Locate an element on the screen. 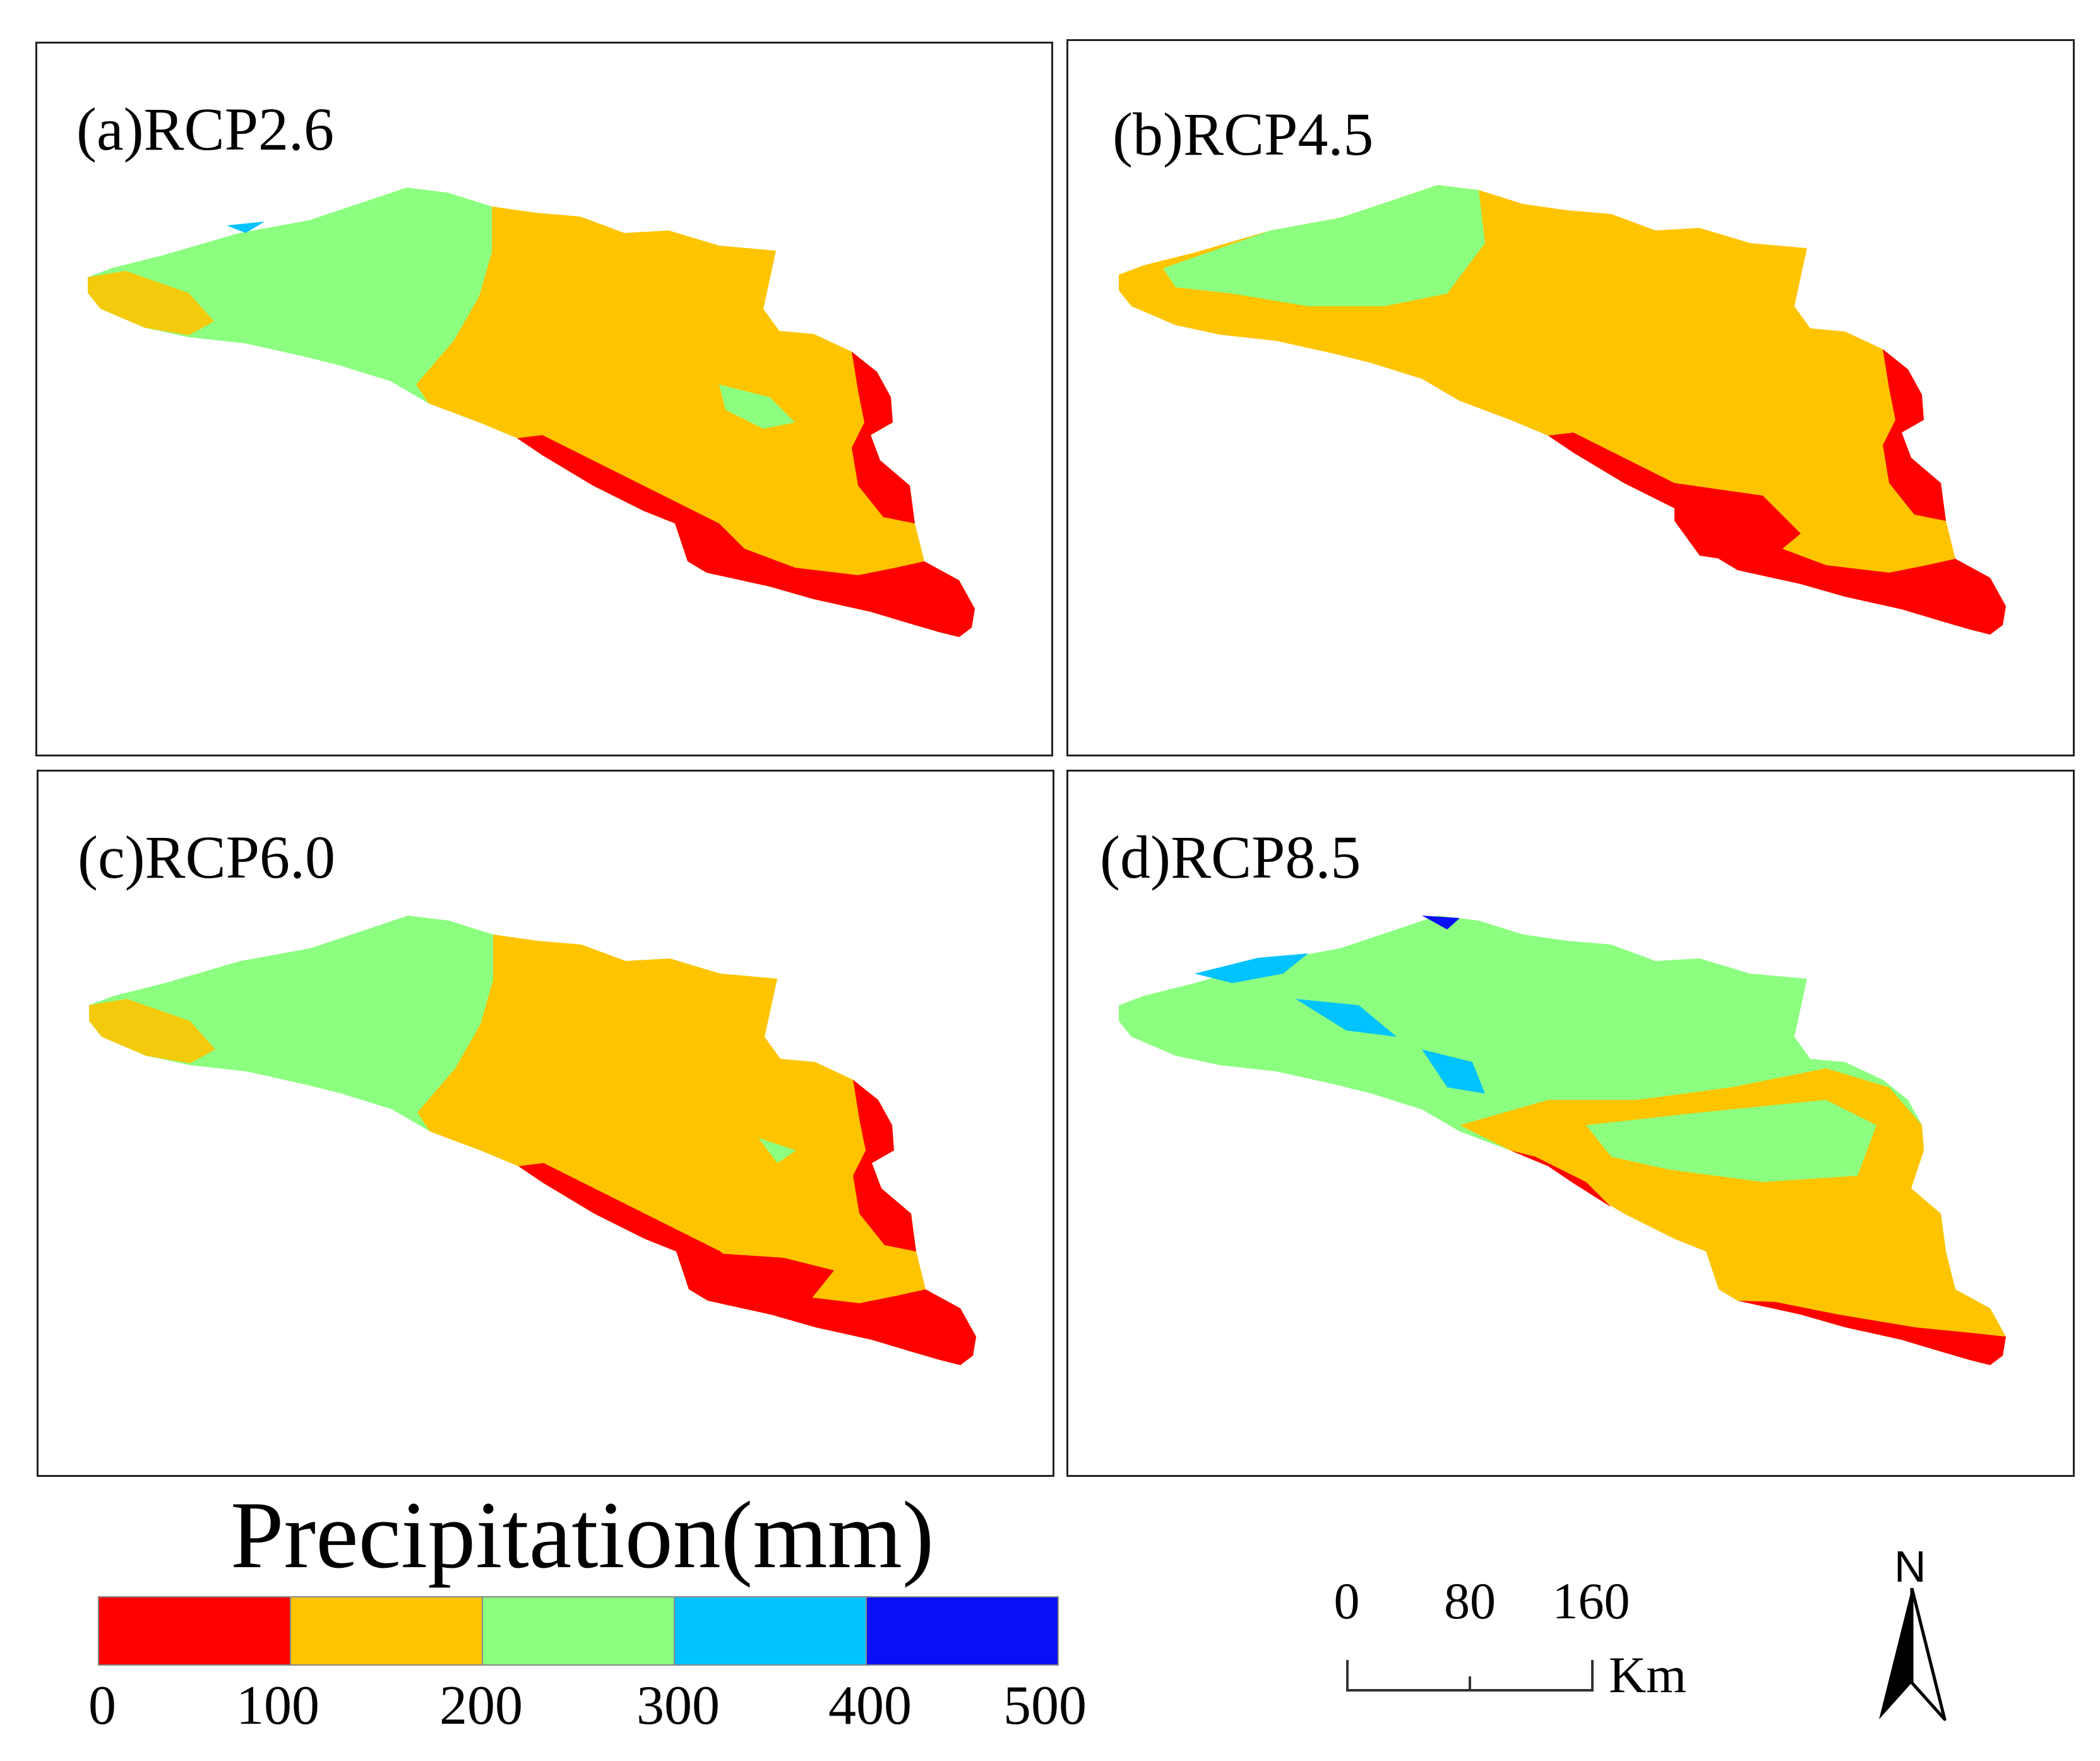 The width and height of the screenshot is (2100, 1761). legend-tick-label: 100 is located at coordinates (277, 1705).